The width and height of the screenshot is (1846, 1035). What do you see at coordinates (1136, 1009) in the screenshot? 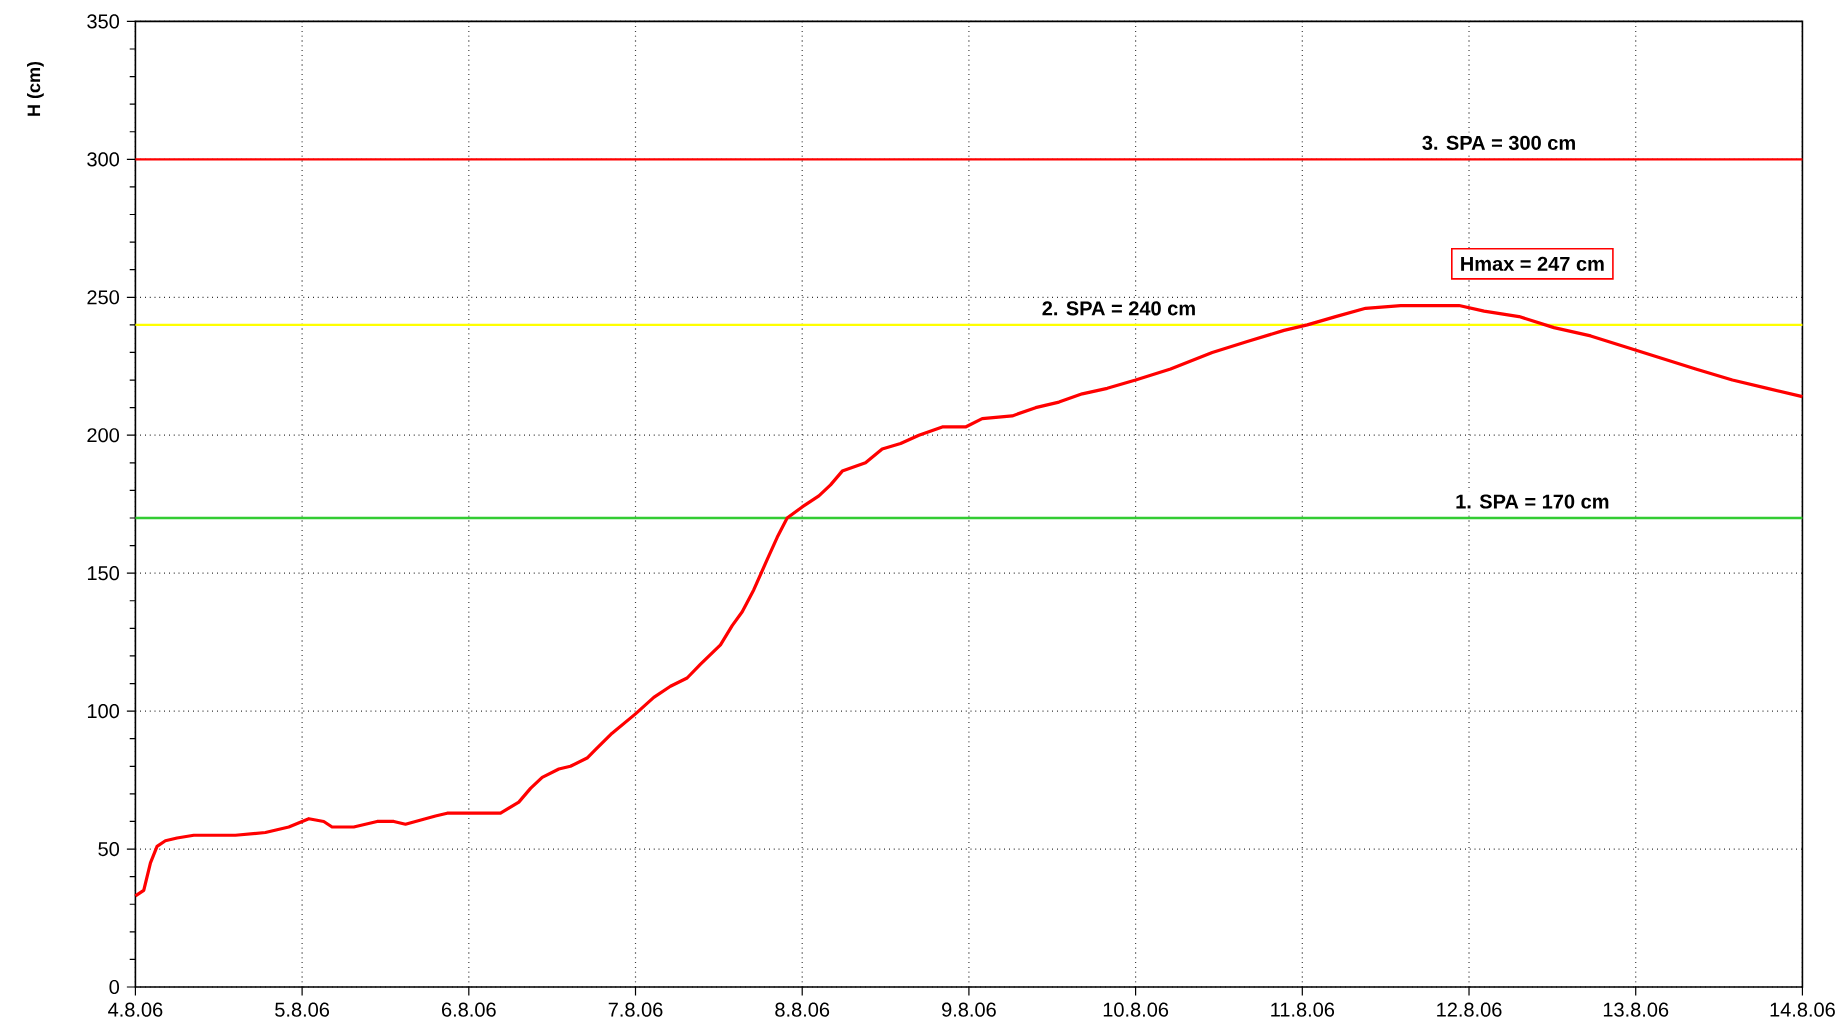
I see `x-tick-label: 10.8.06` at bounding box center [1136, 1009].